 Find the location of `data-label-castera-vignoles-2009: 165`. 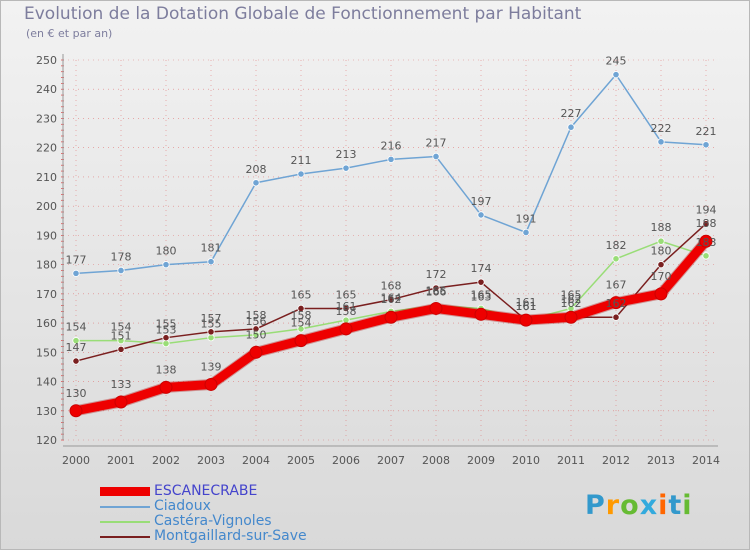

data-label-castera-vignoles-2009: 165 is located at coordinates (481, 294).